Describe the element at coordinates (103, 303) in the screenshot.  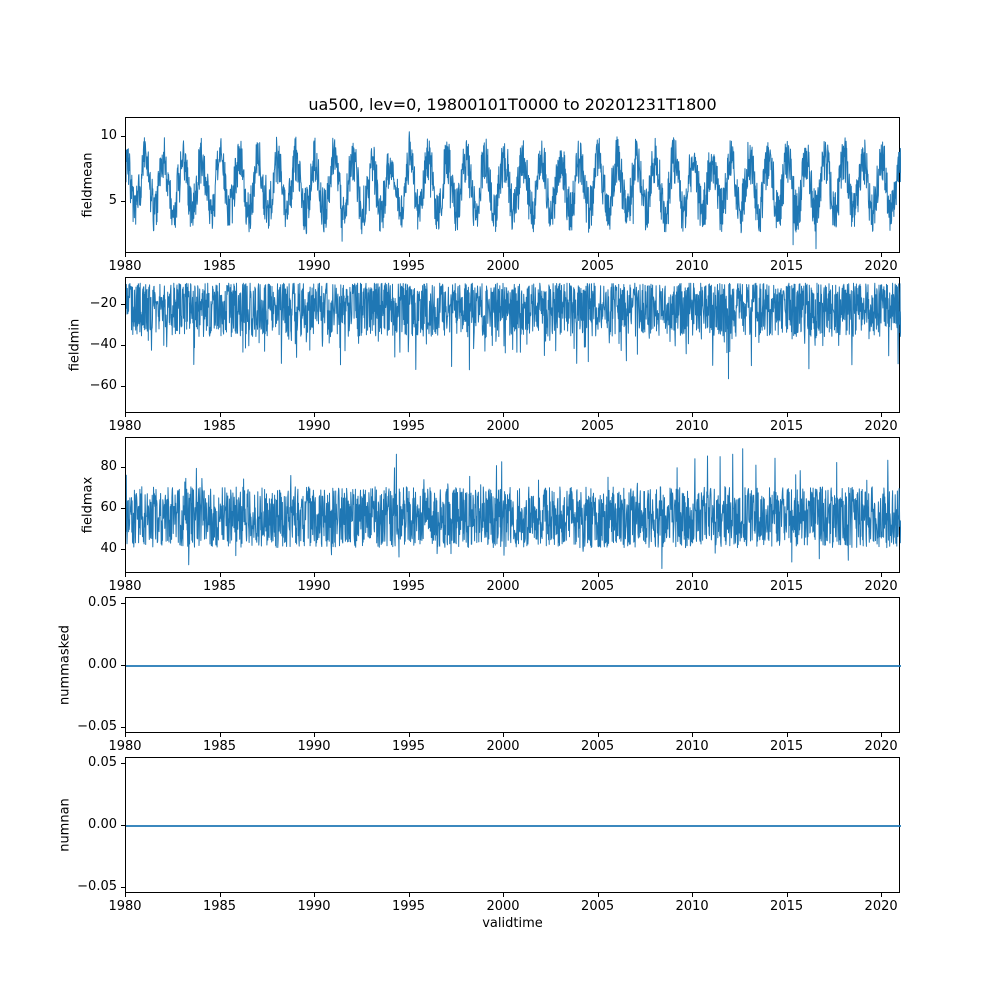
I see `y-tick-label: −20` at that location.